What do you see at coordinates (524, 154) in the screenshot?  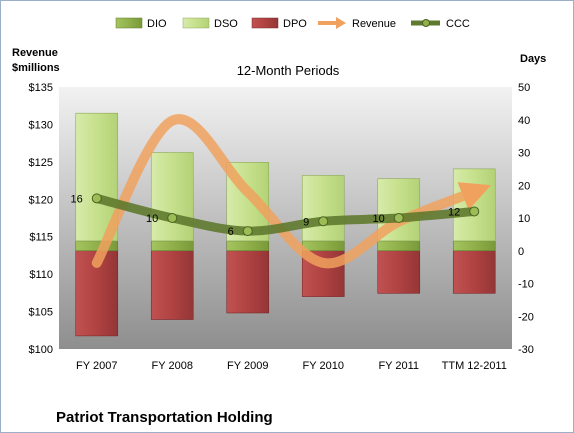 I see `right-tick-label: 30` at bounding box center [524, 154].